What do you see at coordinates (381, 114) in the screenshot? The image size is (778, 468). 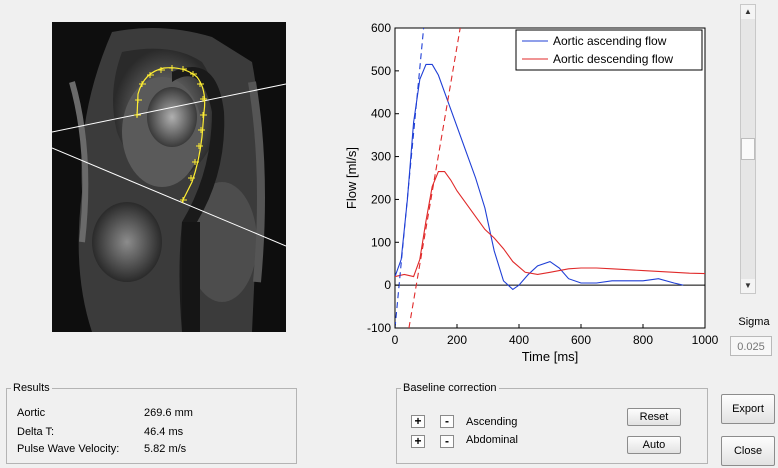 I see `y-tick-label-400: 400` at bounding box center [381, 114].